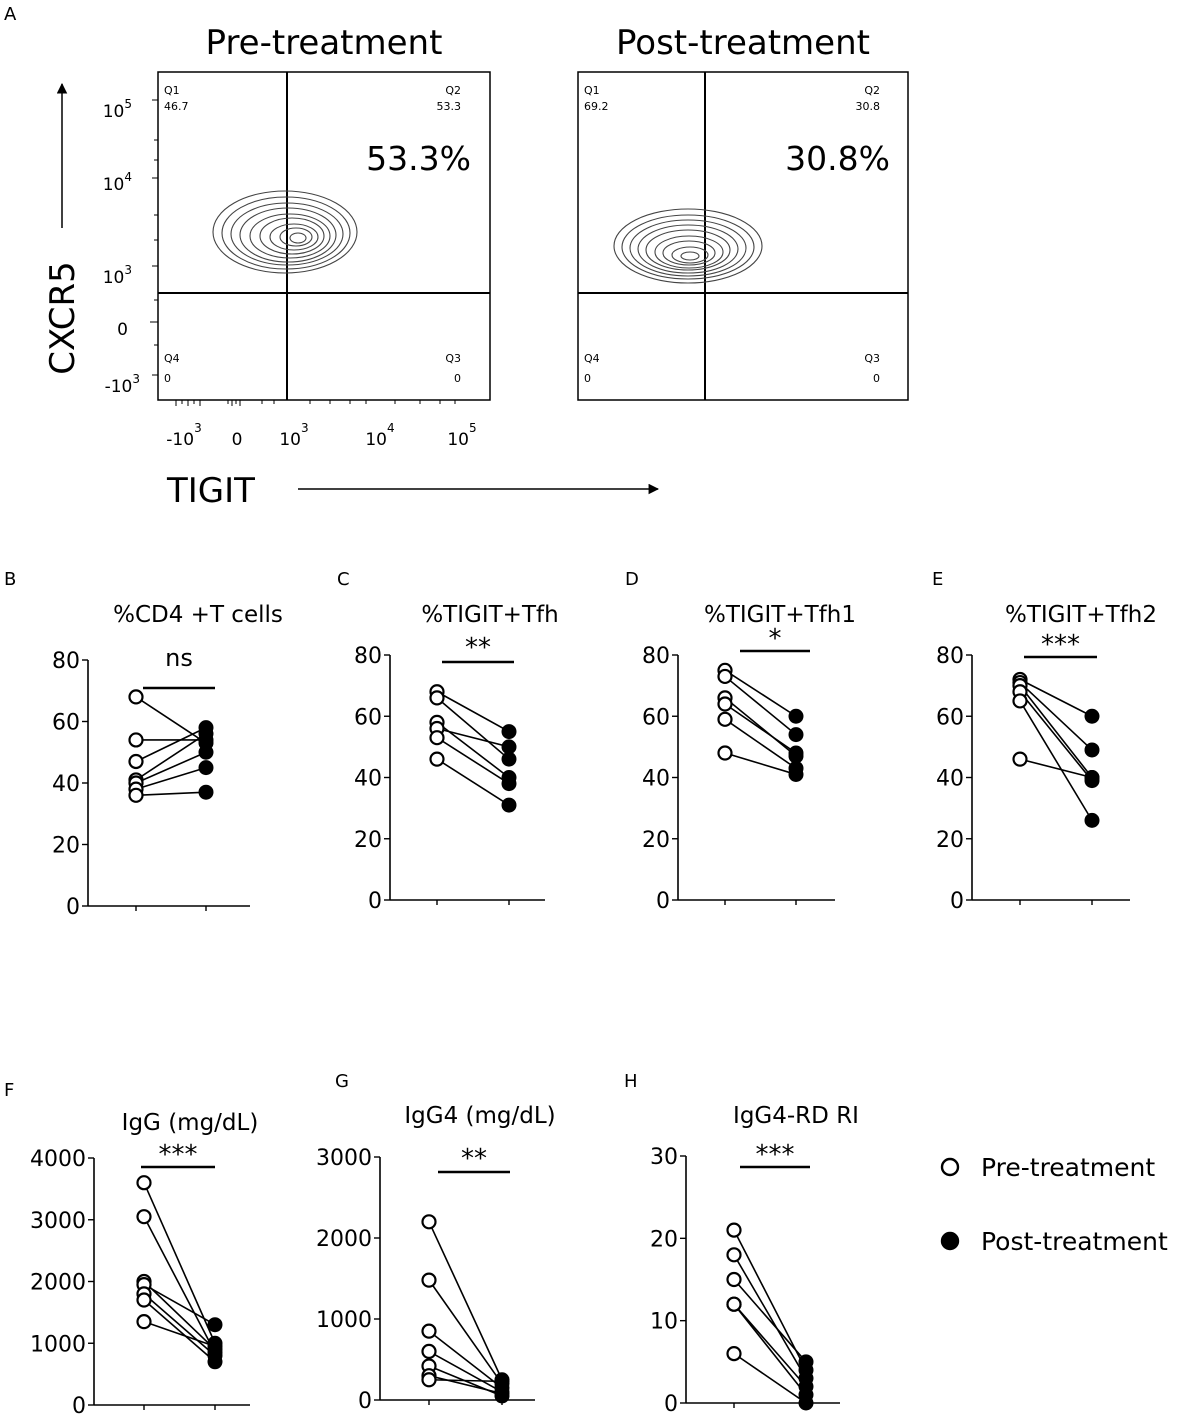 Image resolution: width=1182 pixels, height=1423 pixels. I want to click on y-tick-label: 10⁴, so click(117, 182).